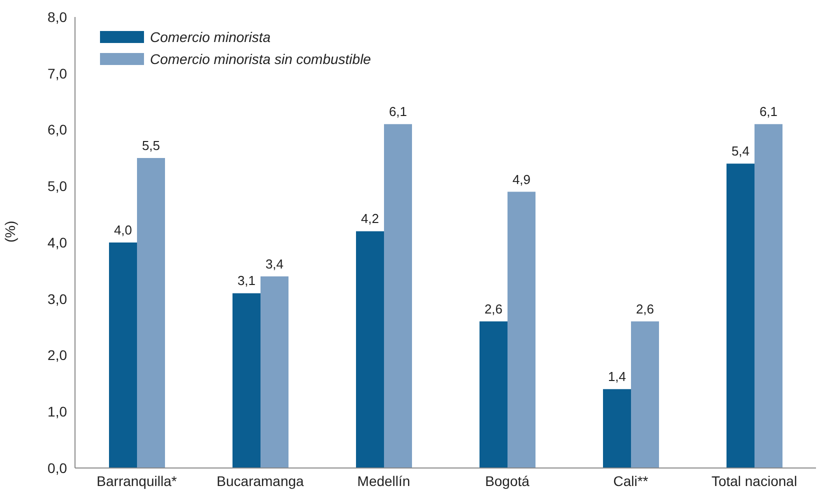 The width and height of the screenshot is (826, 500). What do you see at coordinates (58, 130) in the screenshot?
I see `y-tick-label: 6,0` at bounding box center [58, 130].